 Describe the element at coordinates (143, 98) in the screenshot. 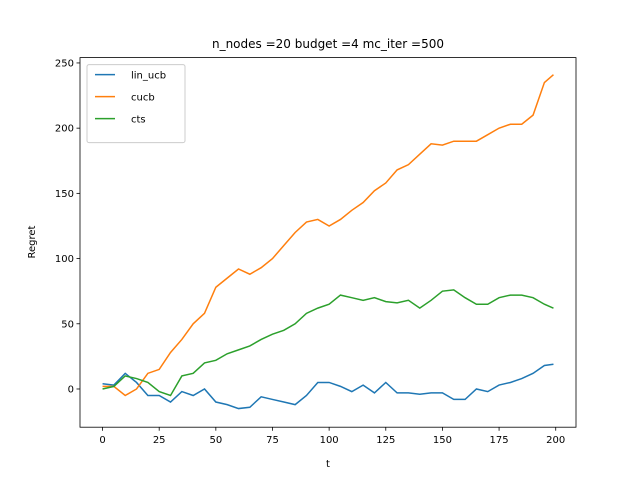

I see `legend-label: cucb` at that location.